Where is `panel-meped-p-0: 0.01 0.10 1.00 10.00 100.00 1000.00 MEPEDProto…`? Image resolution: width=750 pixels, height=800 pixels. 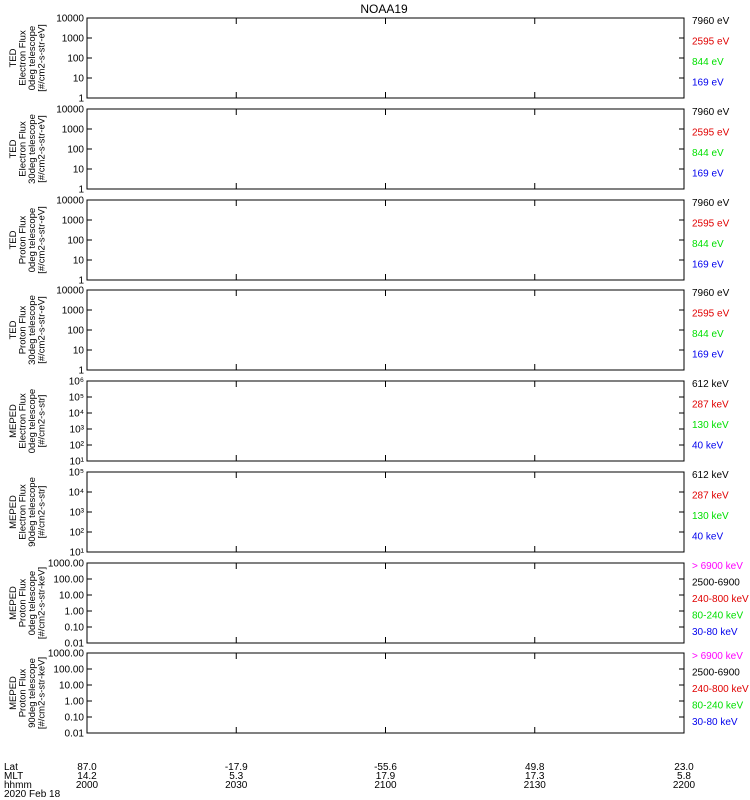
panel-meped-p-0: 0.01 0.10 1.00 10.00 100.00 1000.00 MEPEDProto… is located at coordinates (378, 604).